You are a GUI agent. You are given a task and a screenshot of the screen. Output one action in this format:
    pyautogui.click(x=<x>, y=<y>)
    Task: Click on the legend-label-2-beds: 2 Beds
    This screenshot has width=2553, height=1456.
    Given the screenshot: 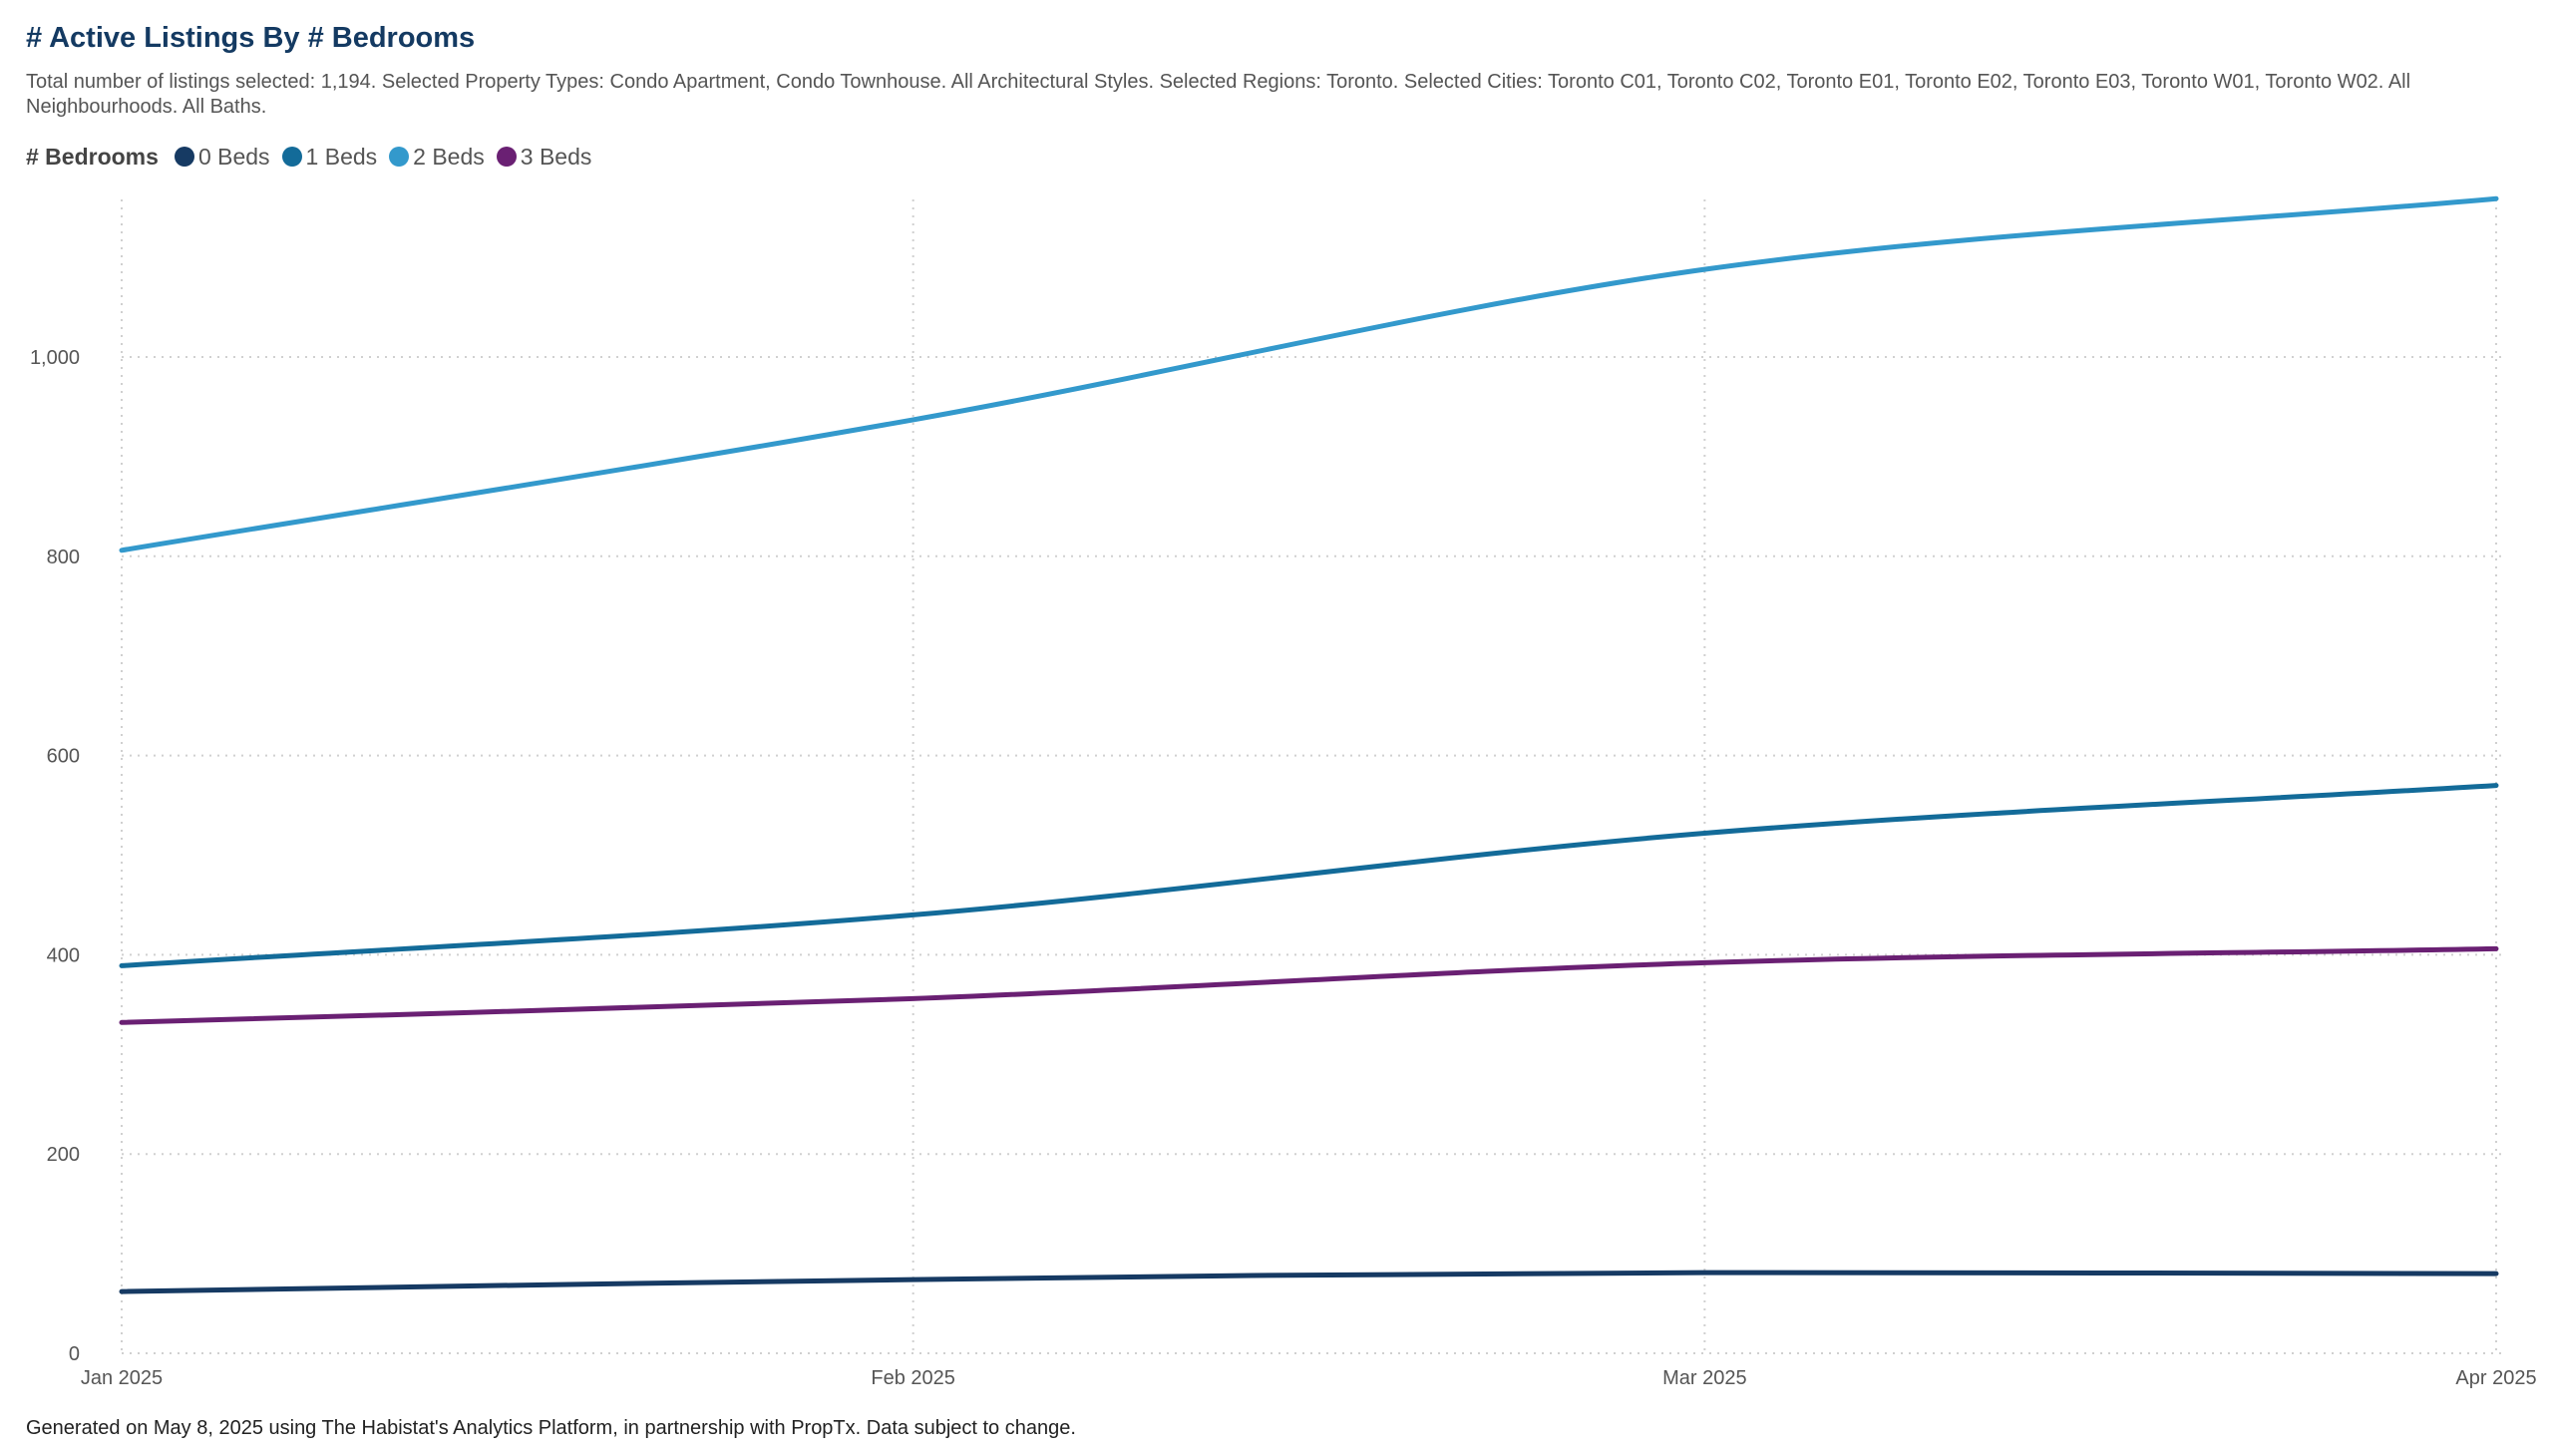 What is the action you would take?
    pyautogui.click(x=449, y=156)
    